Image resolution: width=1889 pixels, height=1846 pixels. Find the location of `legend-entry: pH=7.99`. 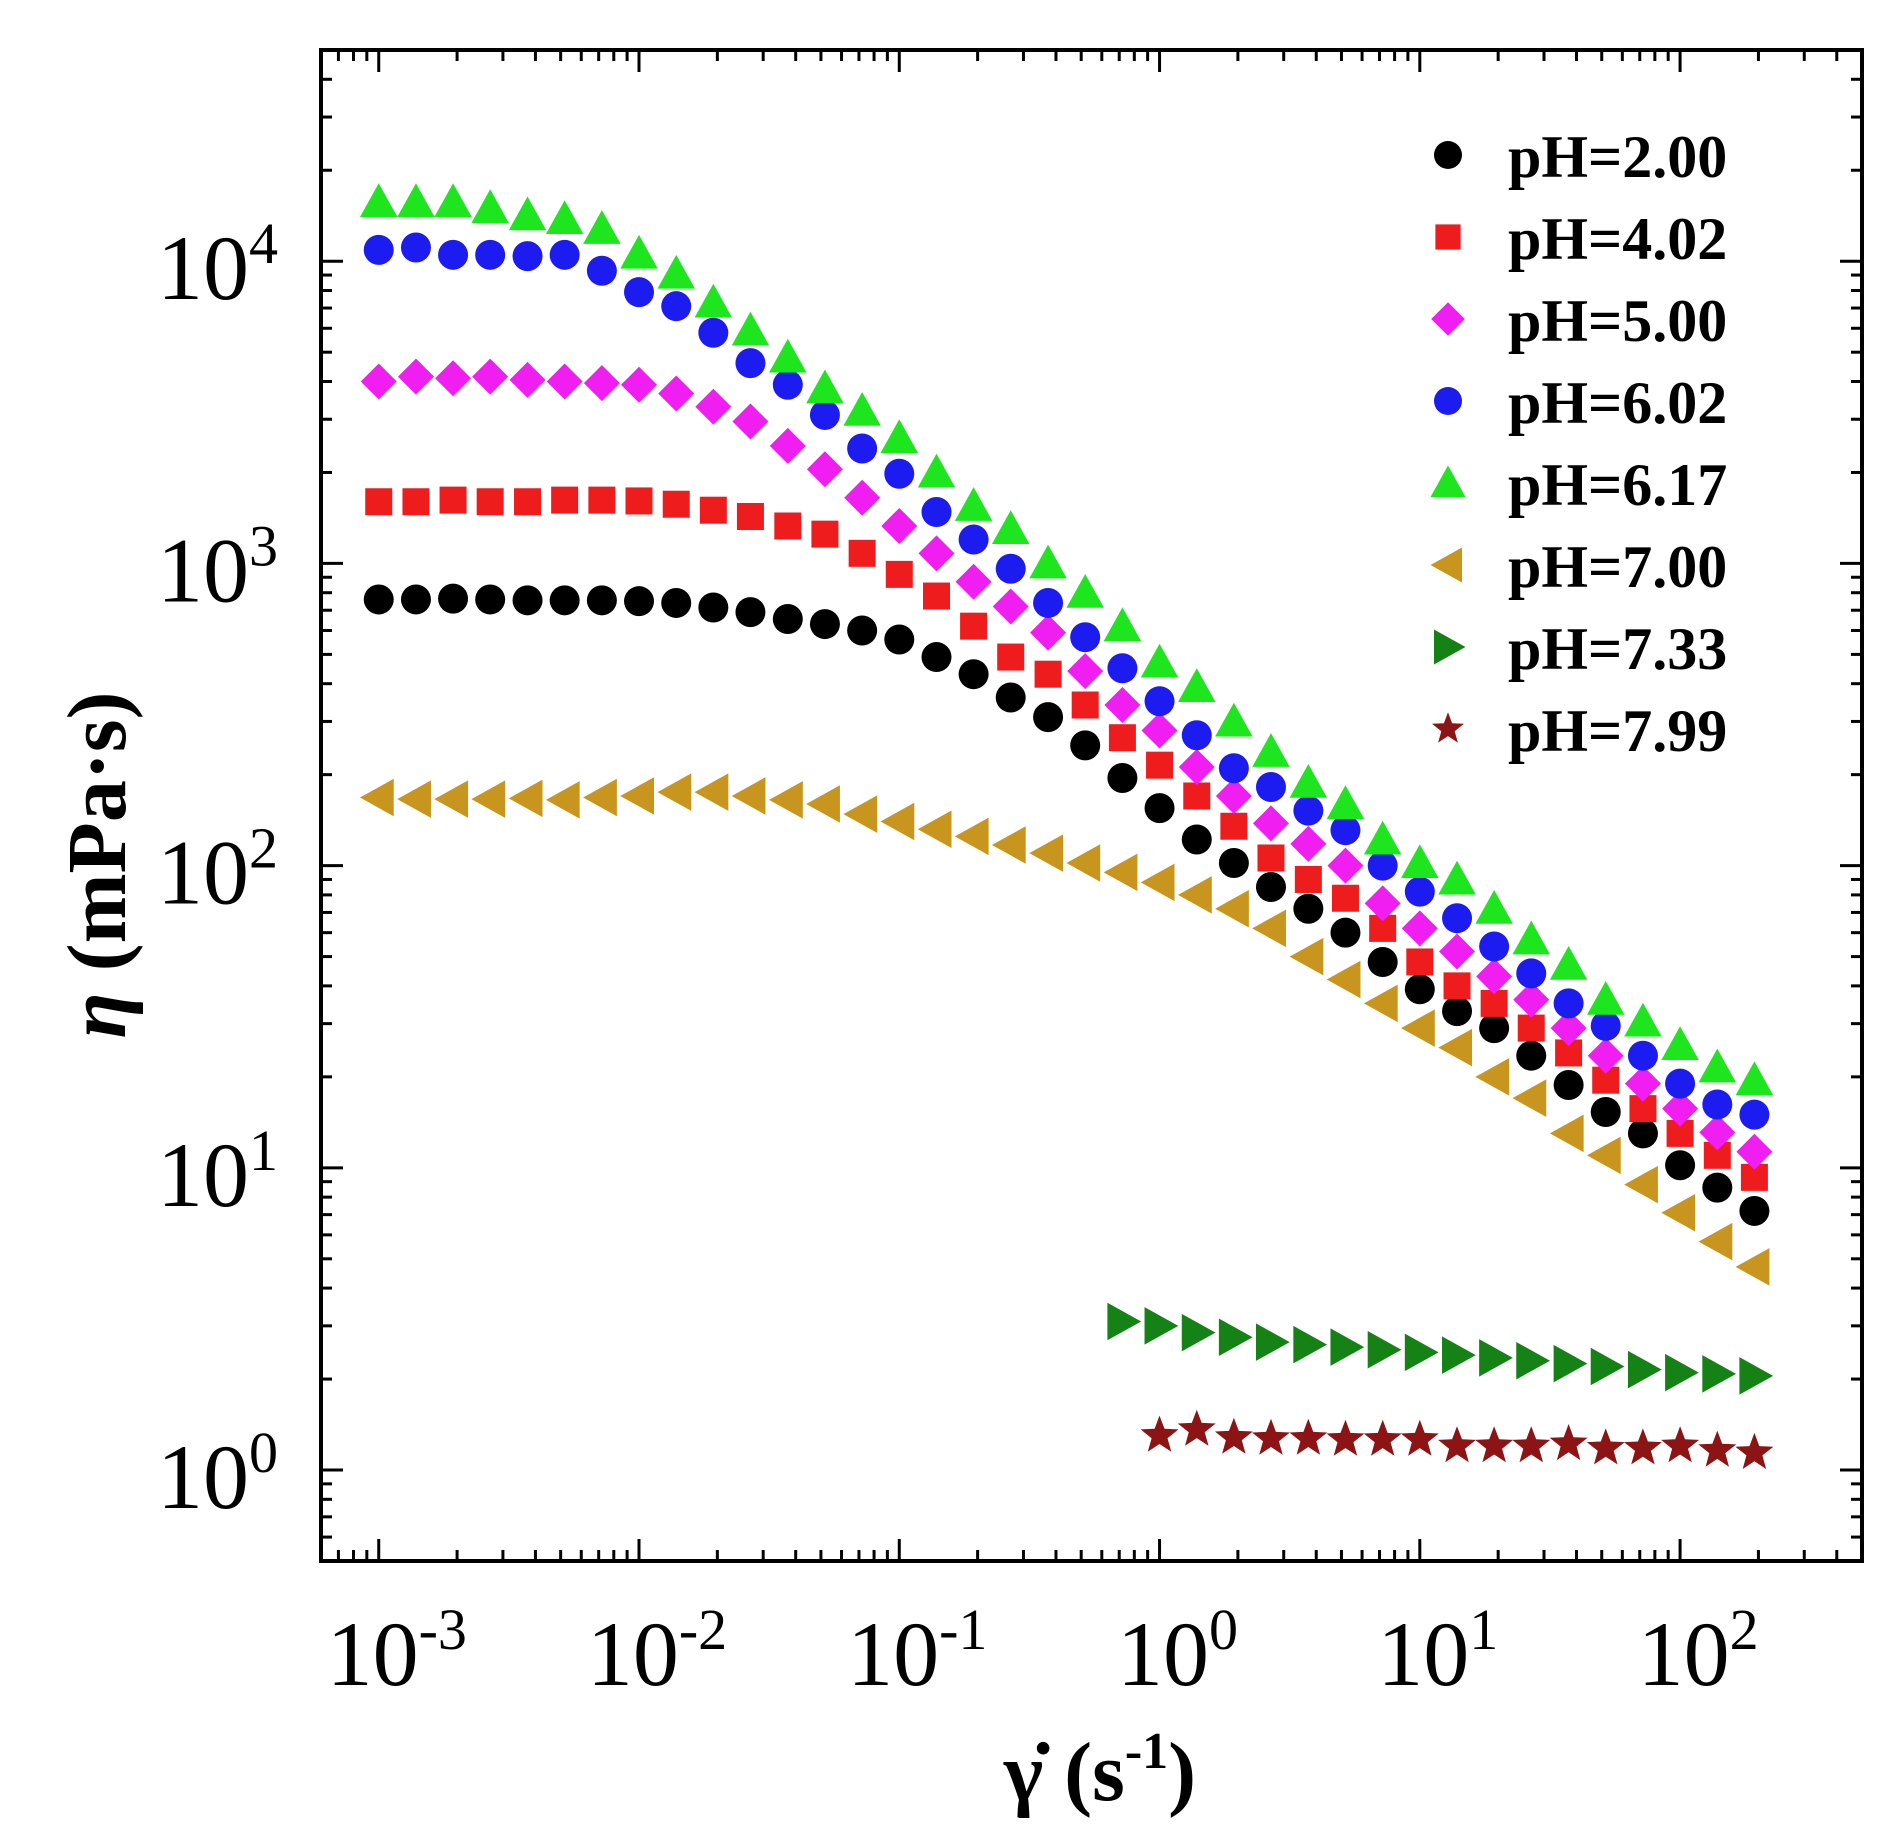

legend-entry: pH=7.99 is located at coordinates (1579, 731).